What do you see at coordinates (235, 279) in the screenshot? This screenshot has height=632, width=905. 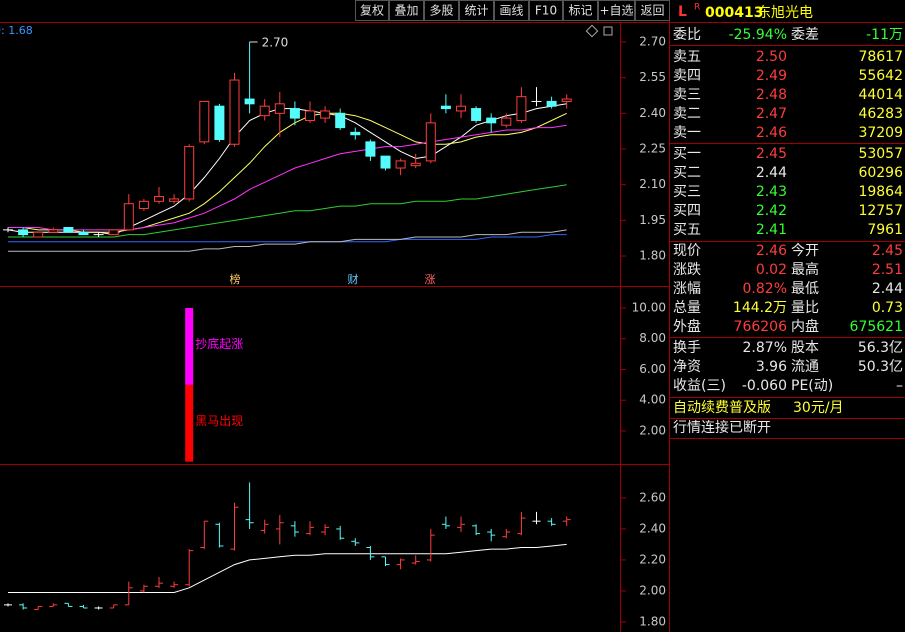 I see `event-marker: 榜` at bounding box center [235, 279].